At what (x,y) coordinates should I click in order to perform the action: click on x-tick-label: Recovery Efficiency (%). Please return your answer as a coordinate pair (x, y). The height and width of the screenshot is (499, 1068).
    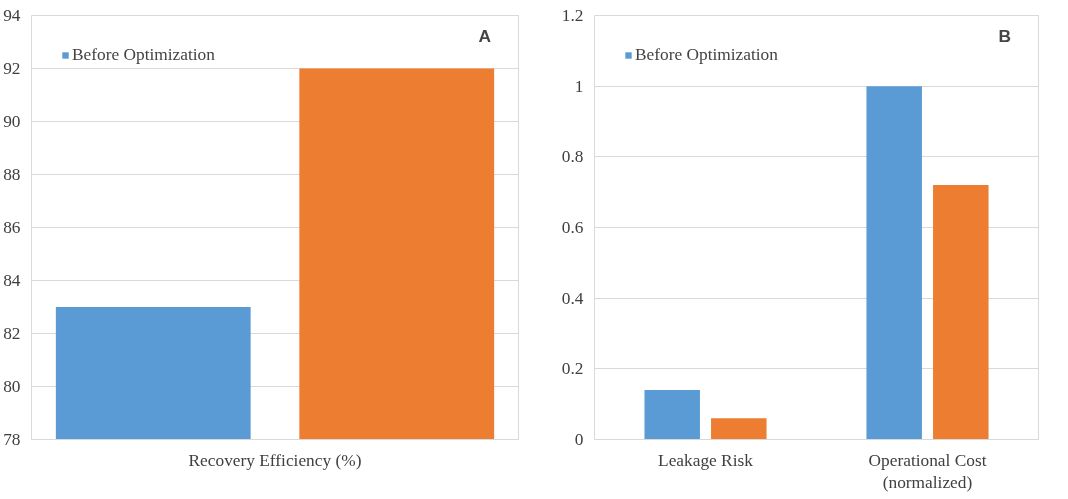
    Looking at the image, I should click on (275, 460).